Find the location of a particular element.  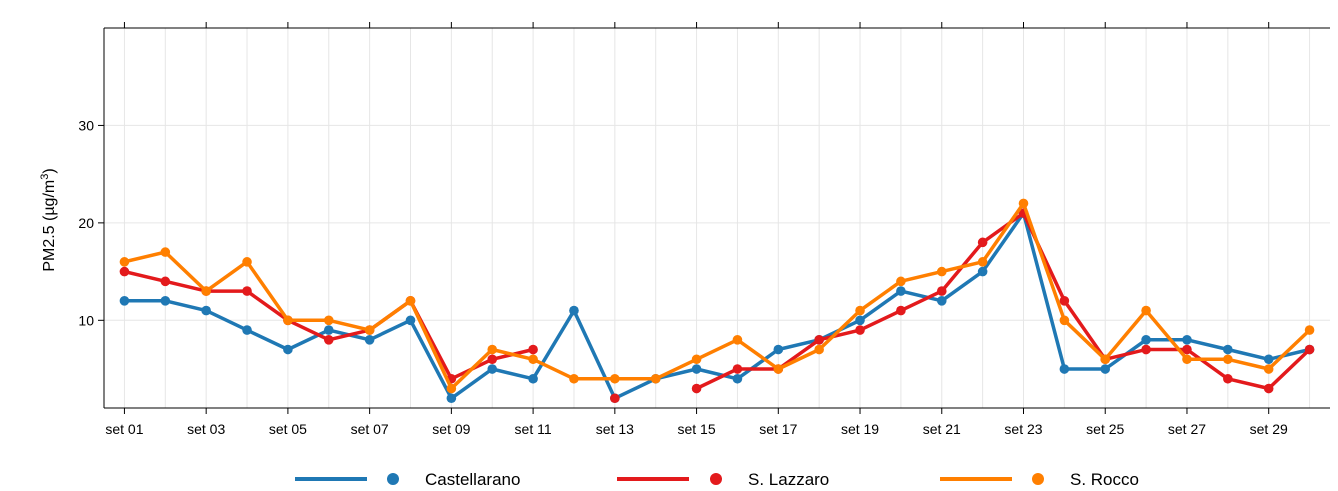

y-tick-label: 20 is located at coordinates (86, 223).